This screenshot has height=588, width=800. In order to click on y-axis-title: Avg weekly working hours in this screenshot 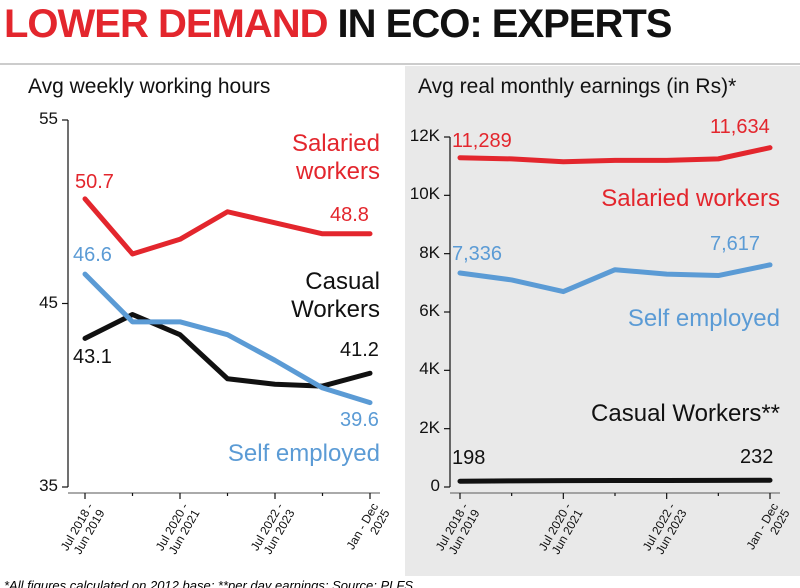, I will do `click(149, 86)`.